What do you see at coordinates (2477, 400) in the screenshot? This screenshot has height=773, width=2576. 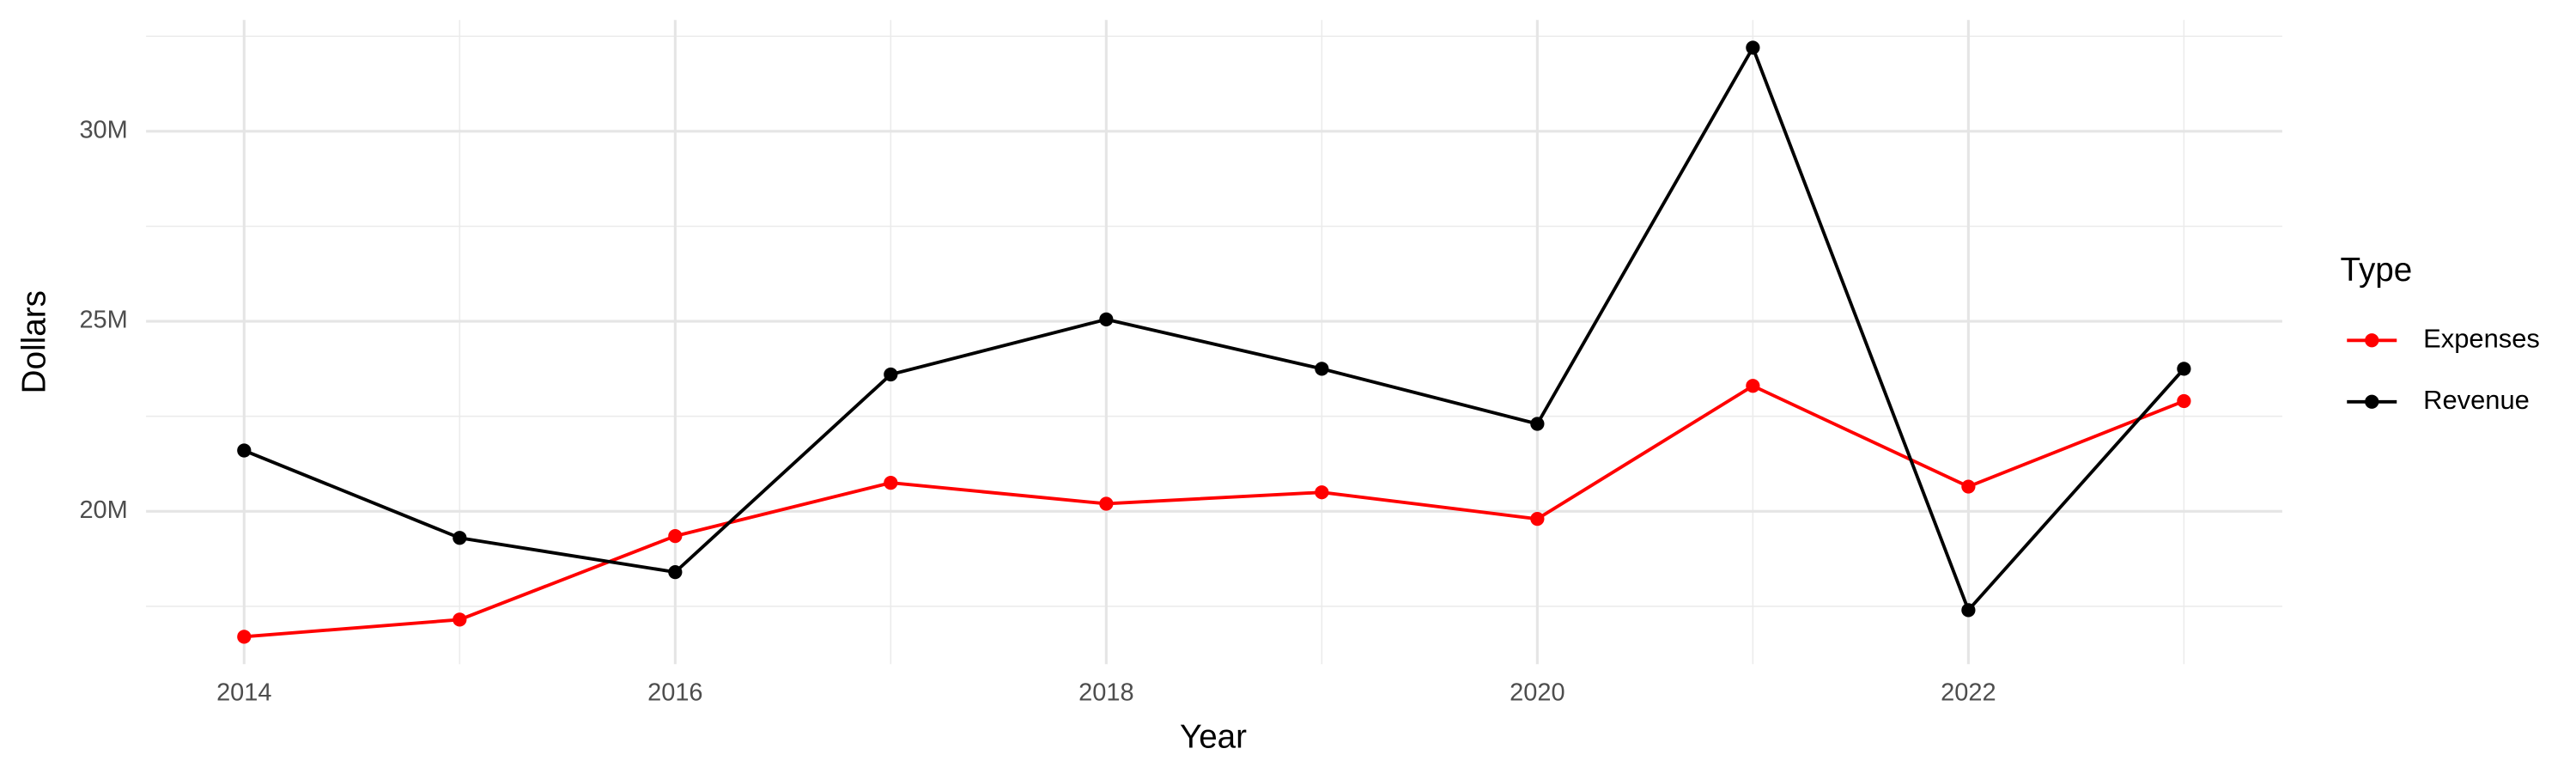 I see `legend-label: Revenue` at bounding box center [2477, 400].